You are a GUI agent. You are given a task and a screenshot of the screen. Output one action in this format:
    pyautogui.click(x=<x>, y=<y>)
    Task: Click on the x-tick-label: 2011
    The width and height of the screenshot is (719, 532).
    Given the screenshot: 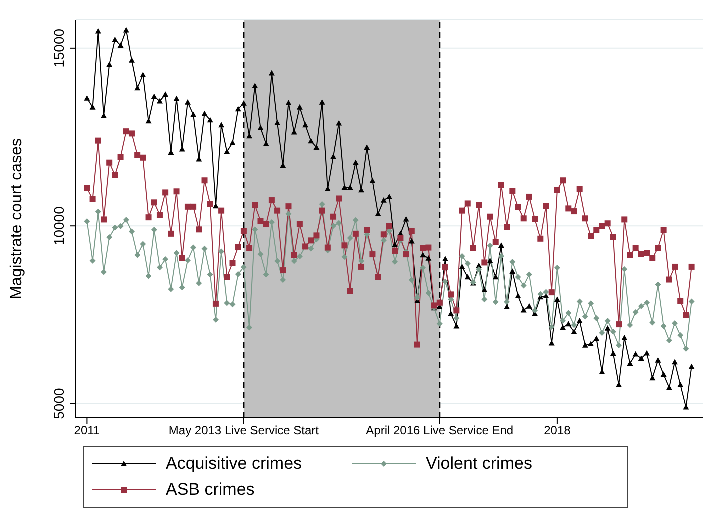 What is the action you would take?
    pyautogui.click(x=87, y=431)
    